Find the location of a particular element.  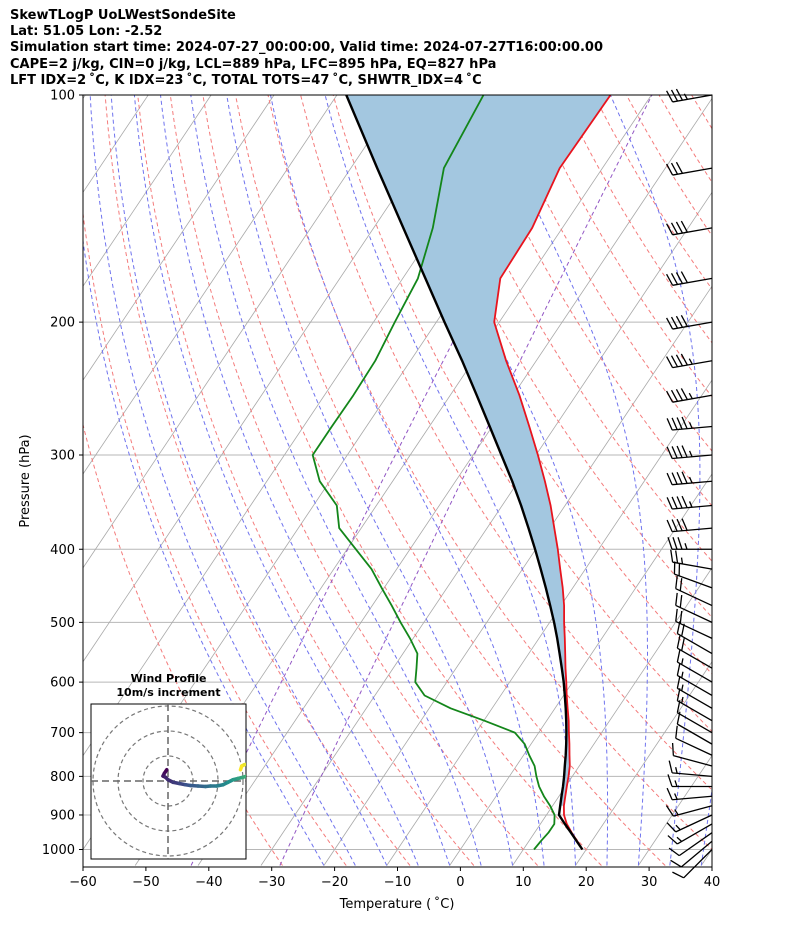

y-tick-label: 700 is located at coordinates (62, 733).